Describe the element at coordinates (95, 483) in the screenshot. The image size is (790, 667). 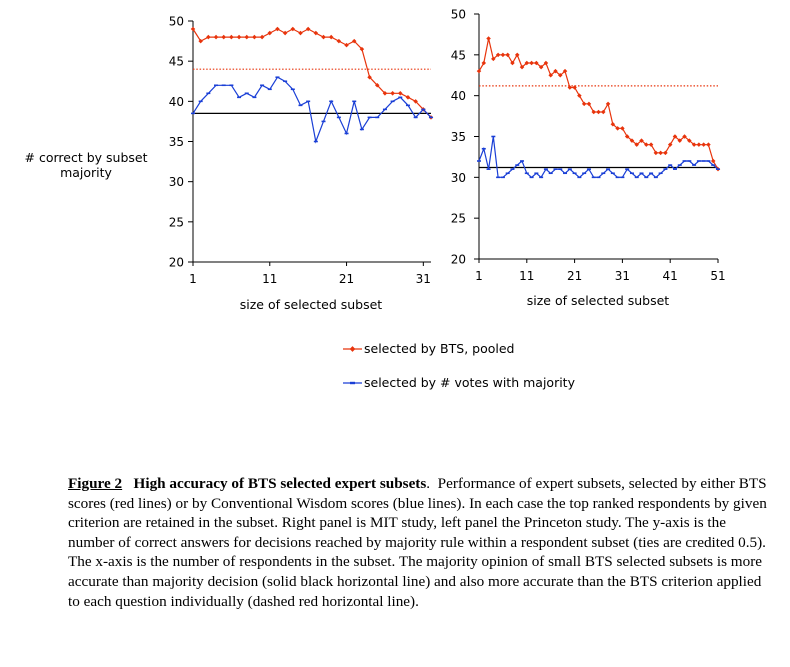
I see `caption-figure-label: Figure 2` at that location.